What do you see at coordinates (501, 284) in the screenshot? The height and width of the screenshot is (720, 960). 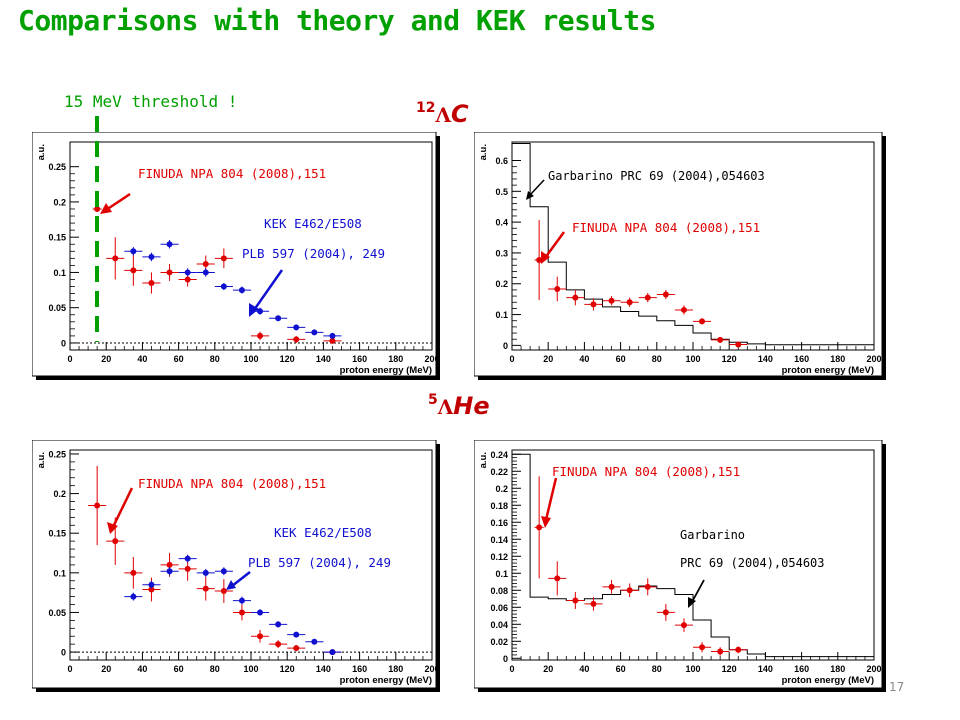 I see `top-right-ytick-label-2: 0.2` at bounding box center [501, 284].